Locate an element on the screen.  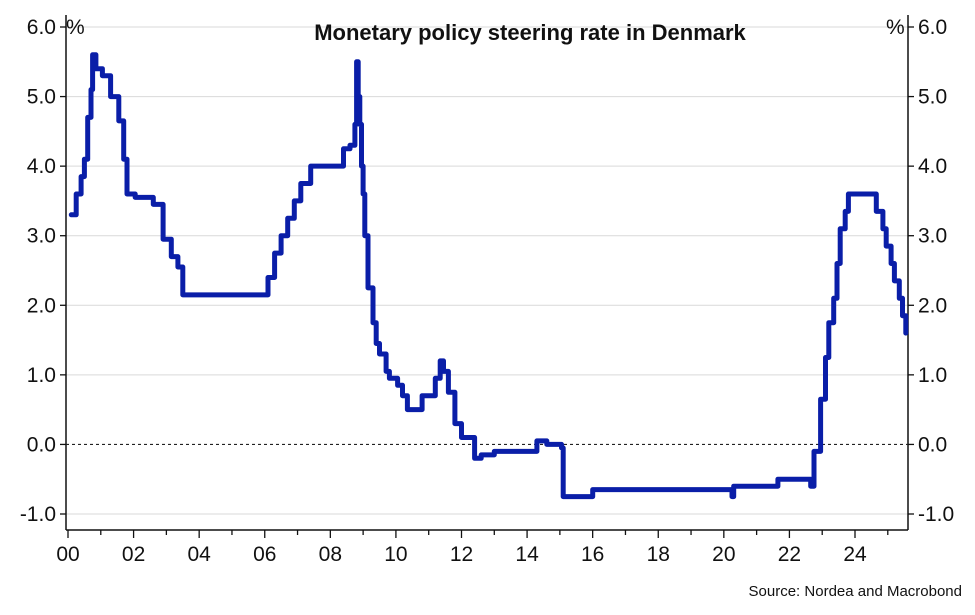
y-tick-label-right: 6.0 is located at coordinates (932, 27).